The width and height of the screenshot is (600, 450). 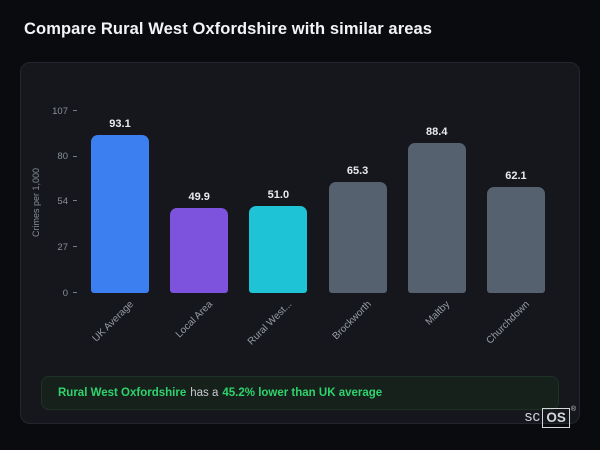 What do you see at coordinates (556, 418) in the screenshot?
I see `logo-boxed-text: OS` at bounding box center [556, 418].